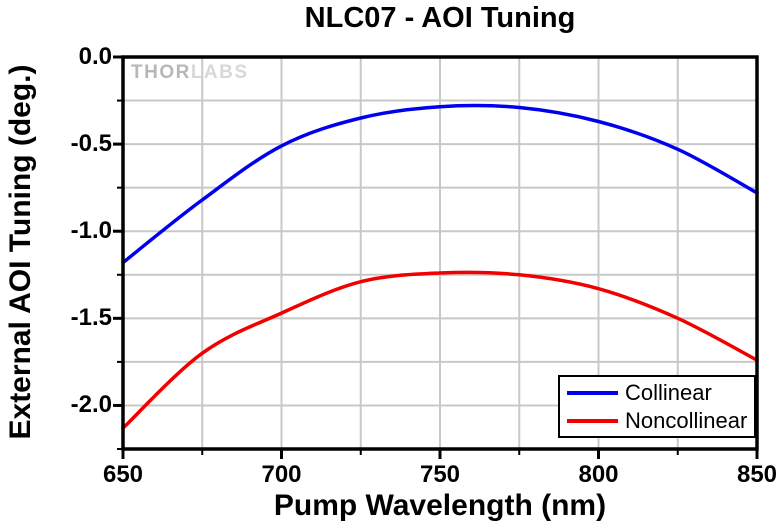 The height and width of the screenshot is (531, 780). I want to click on y-tick-label: -1.5, so click(91, 318).